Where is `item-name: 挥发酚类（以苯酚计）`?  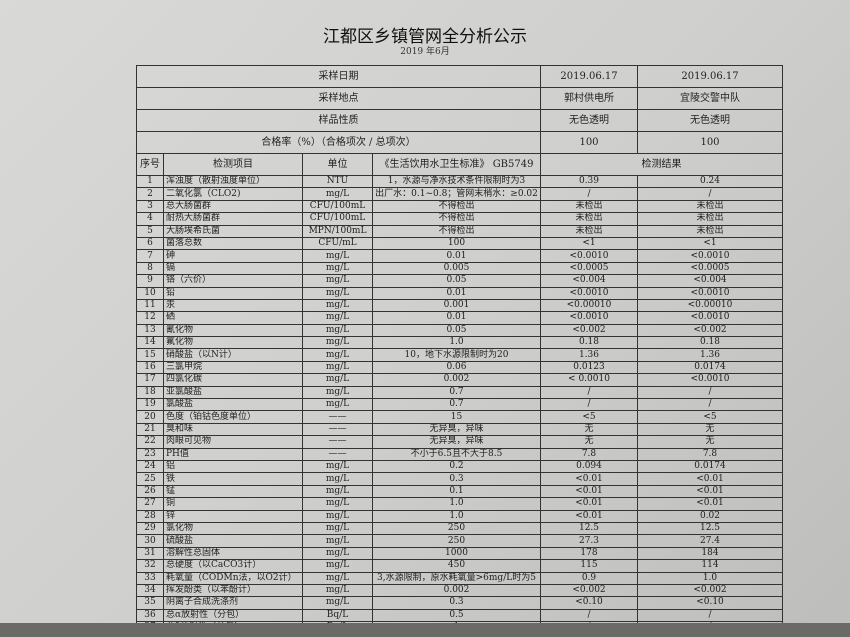
item-name: 挥发酚类（以苯酚计） is located at coordinates (233, 590).